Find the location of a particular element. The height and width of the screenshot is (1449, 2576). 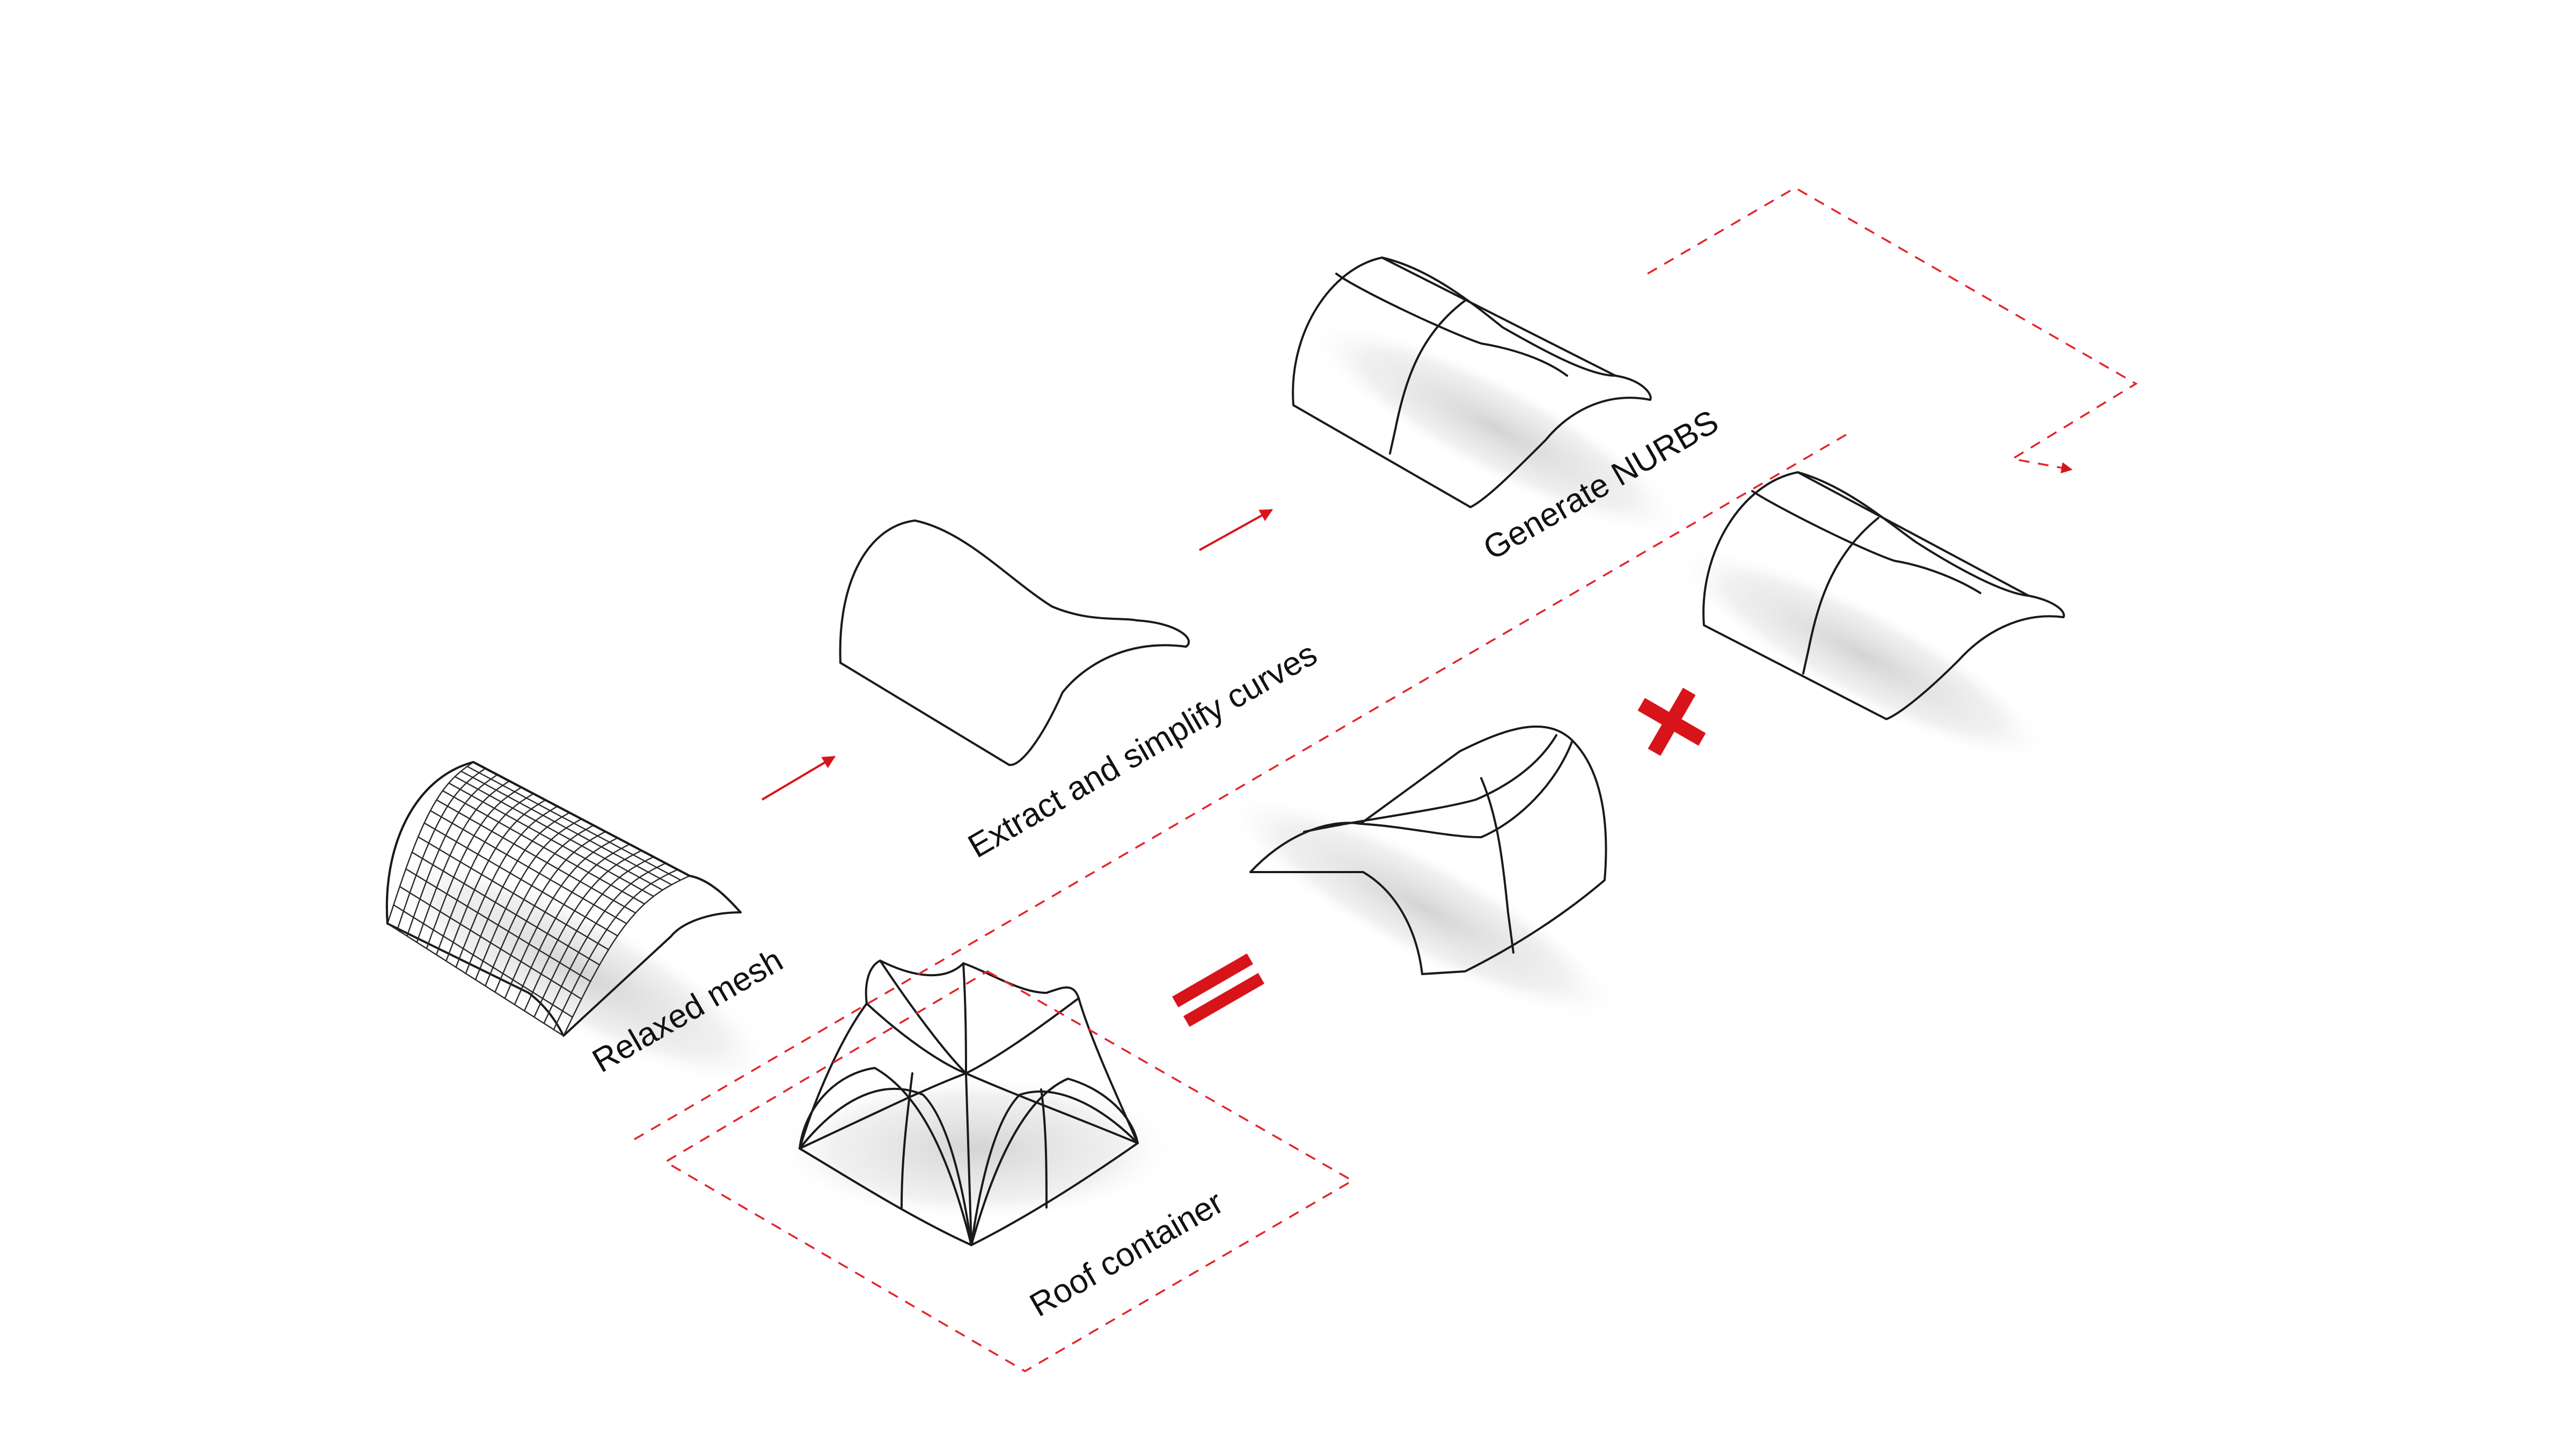

roof-top is located at coordinates (969, 1103).